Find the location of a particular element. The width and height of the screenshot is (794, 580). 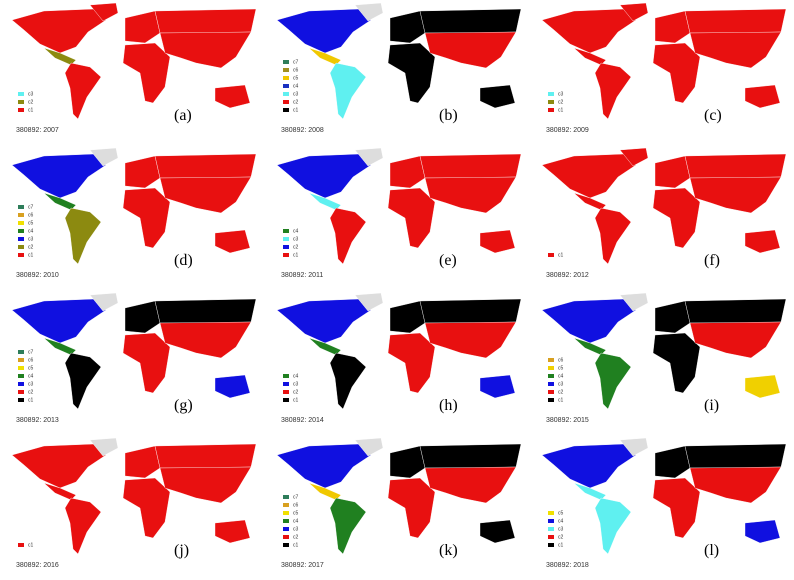

panel-caption: 380892: 2010 is located at coordinates (37, 275).